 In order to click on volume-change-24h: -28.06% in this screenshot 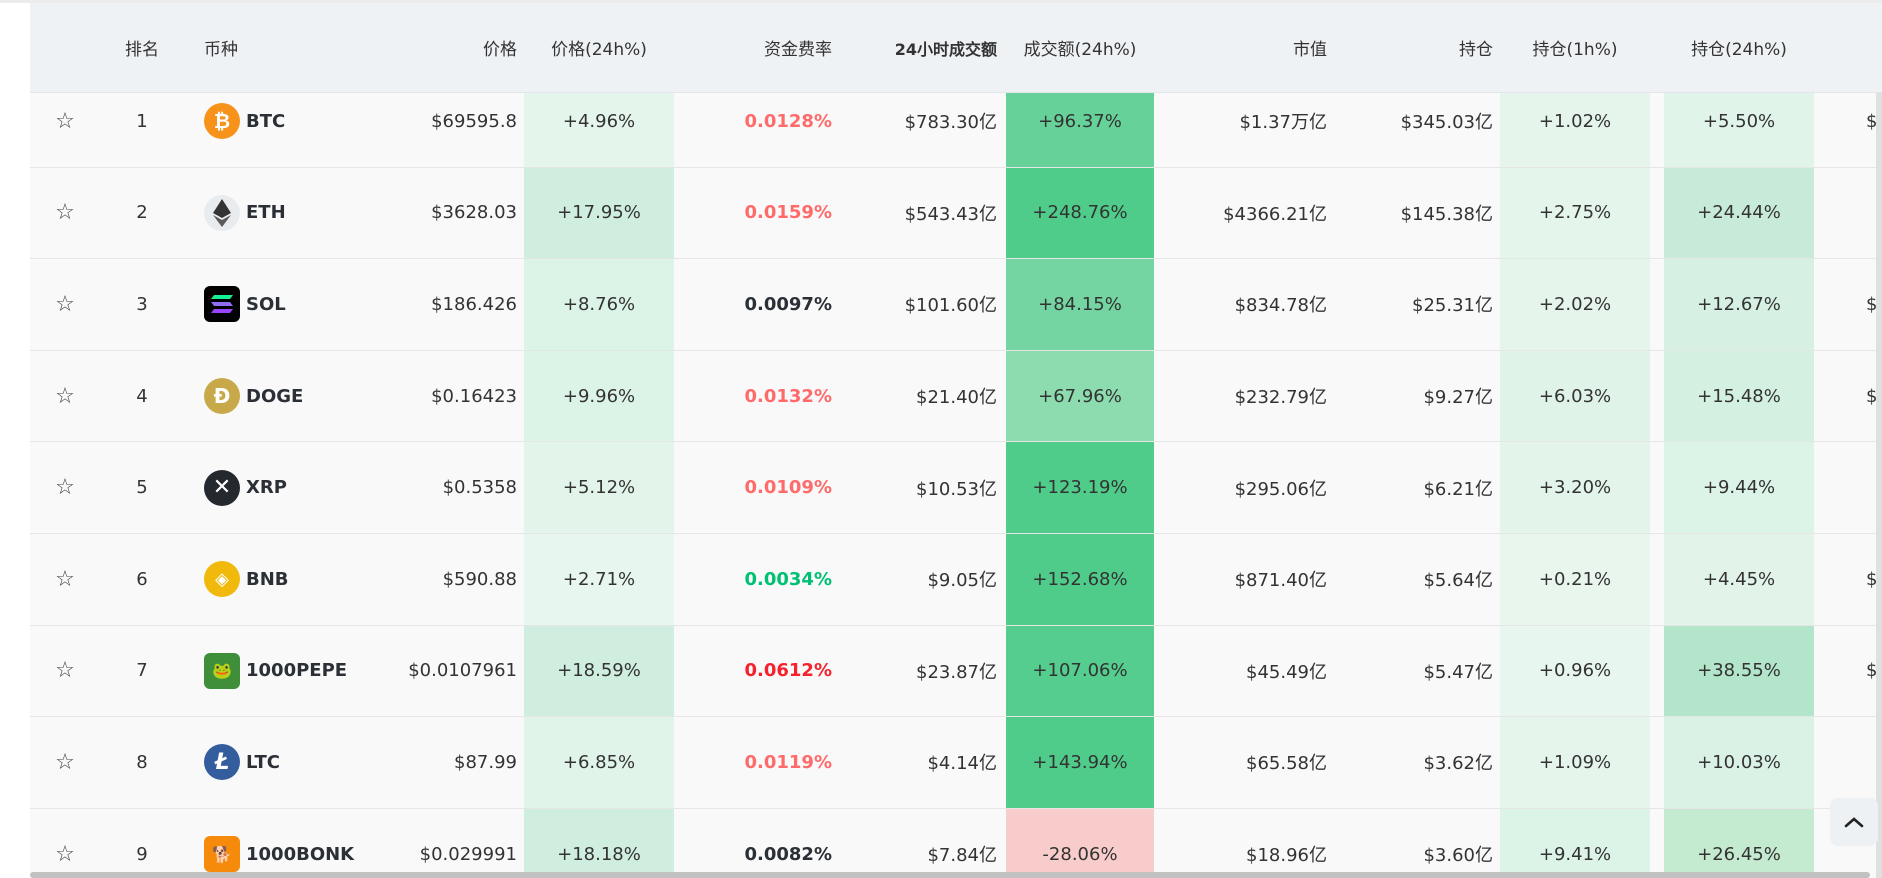, I will do `click(1080, 843)`.